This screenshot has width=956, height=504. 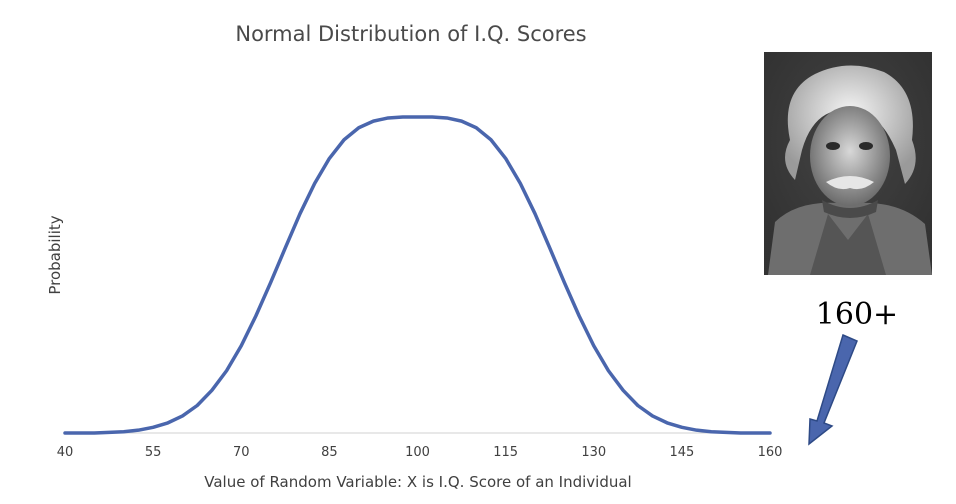 I want to click on annotation-160-plus: 160+, so click(x=857, y=314).